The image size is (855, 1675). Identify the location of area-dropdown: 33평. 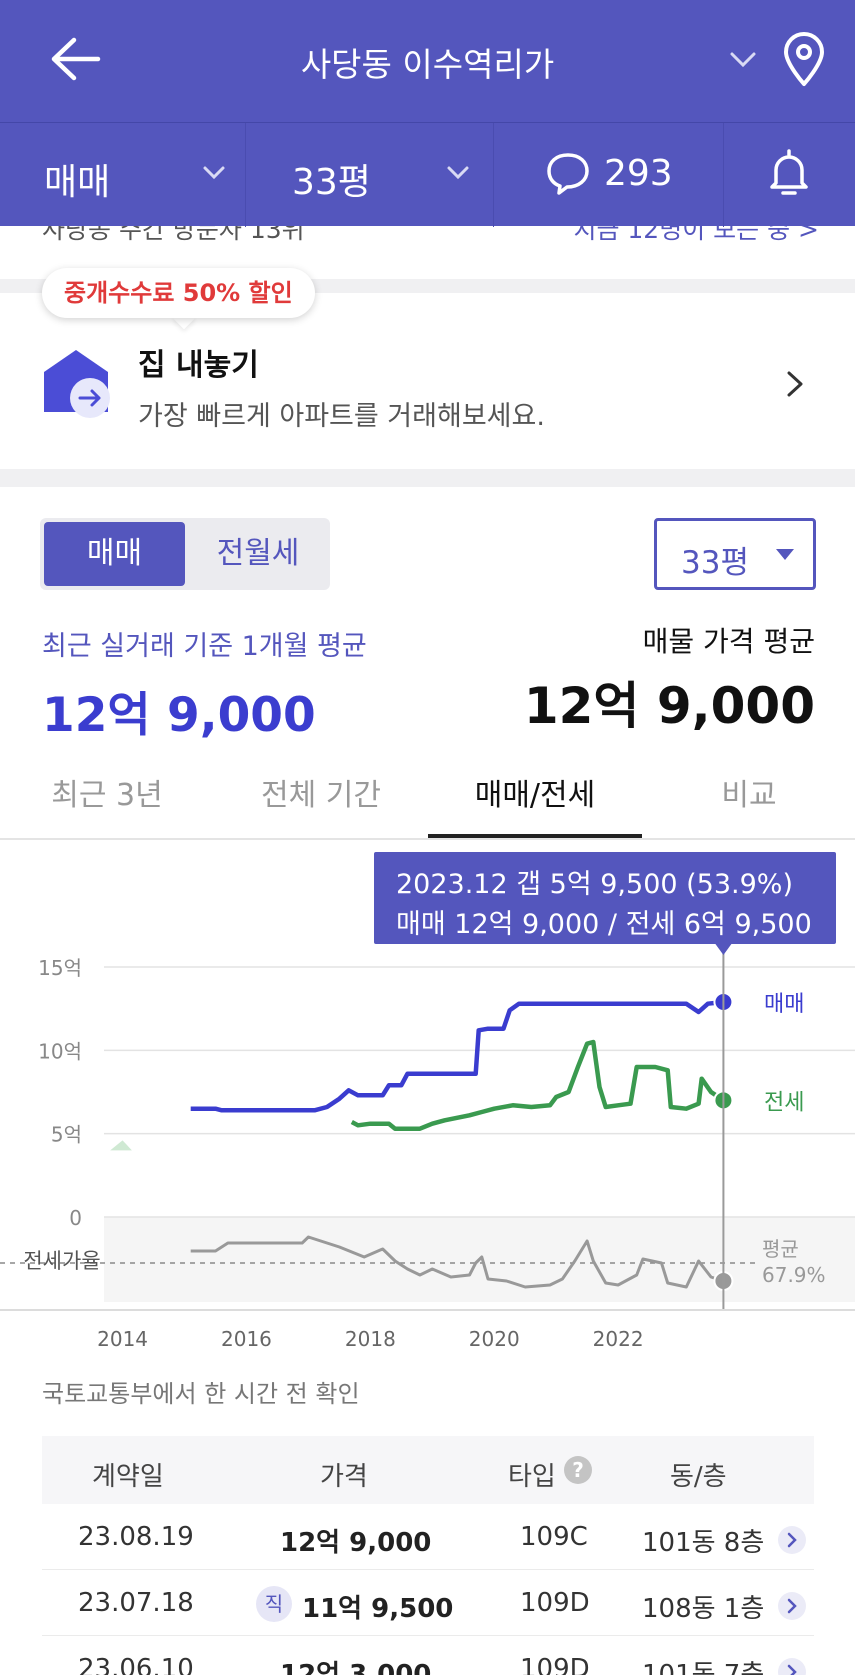
(370, 175).